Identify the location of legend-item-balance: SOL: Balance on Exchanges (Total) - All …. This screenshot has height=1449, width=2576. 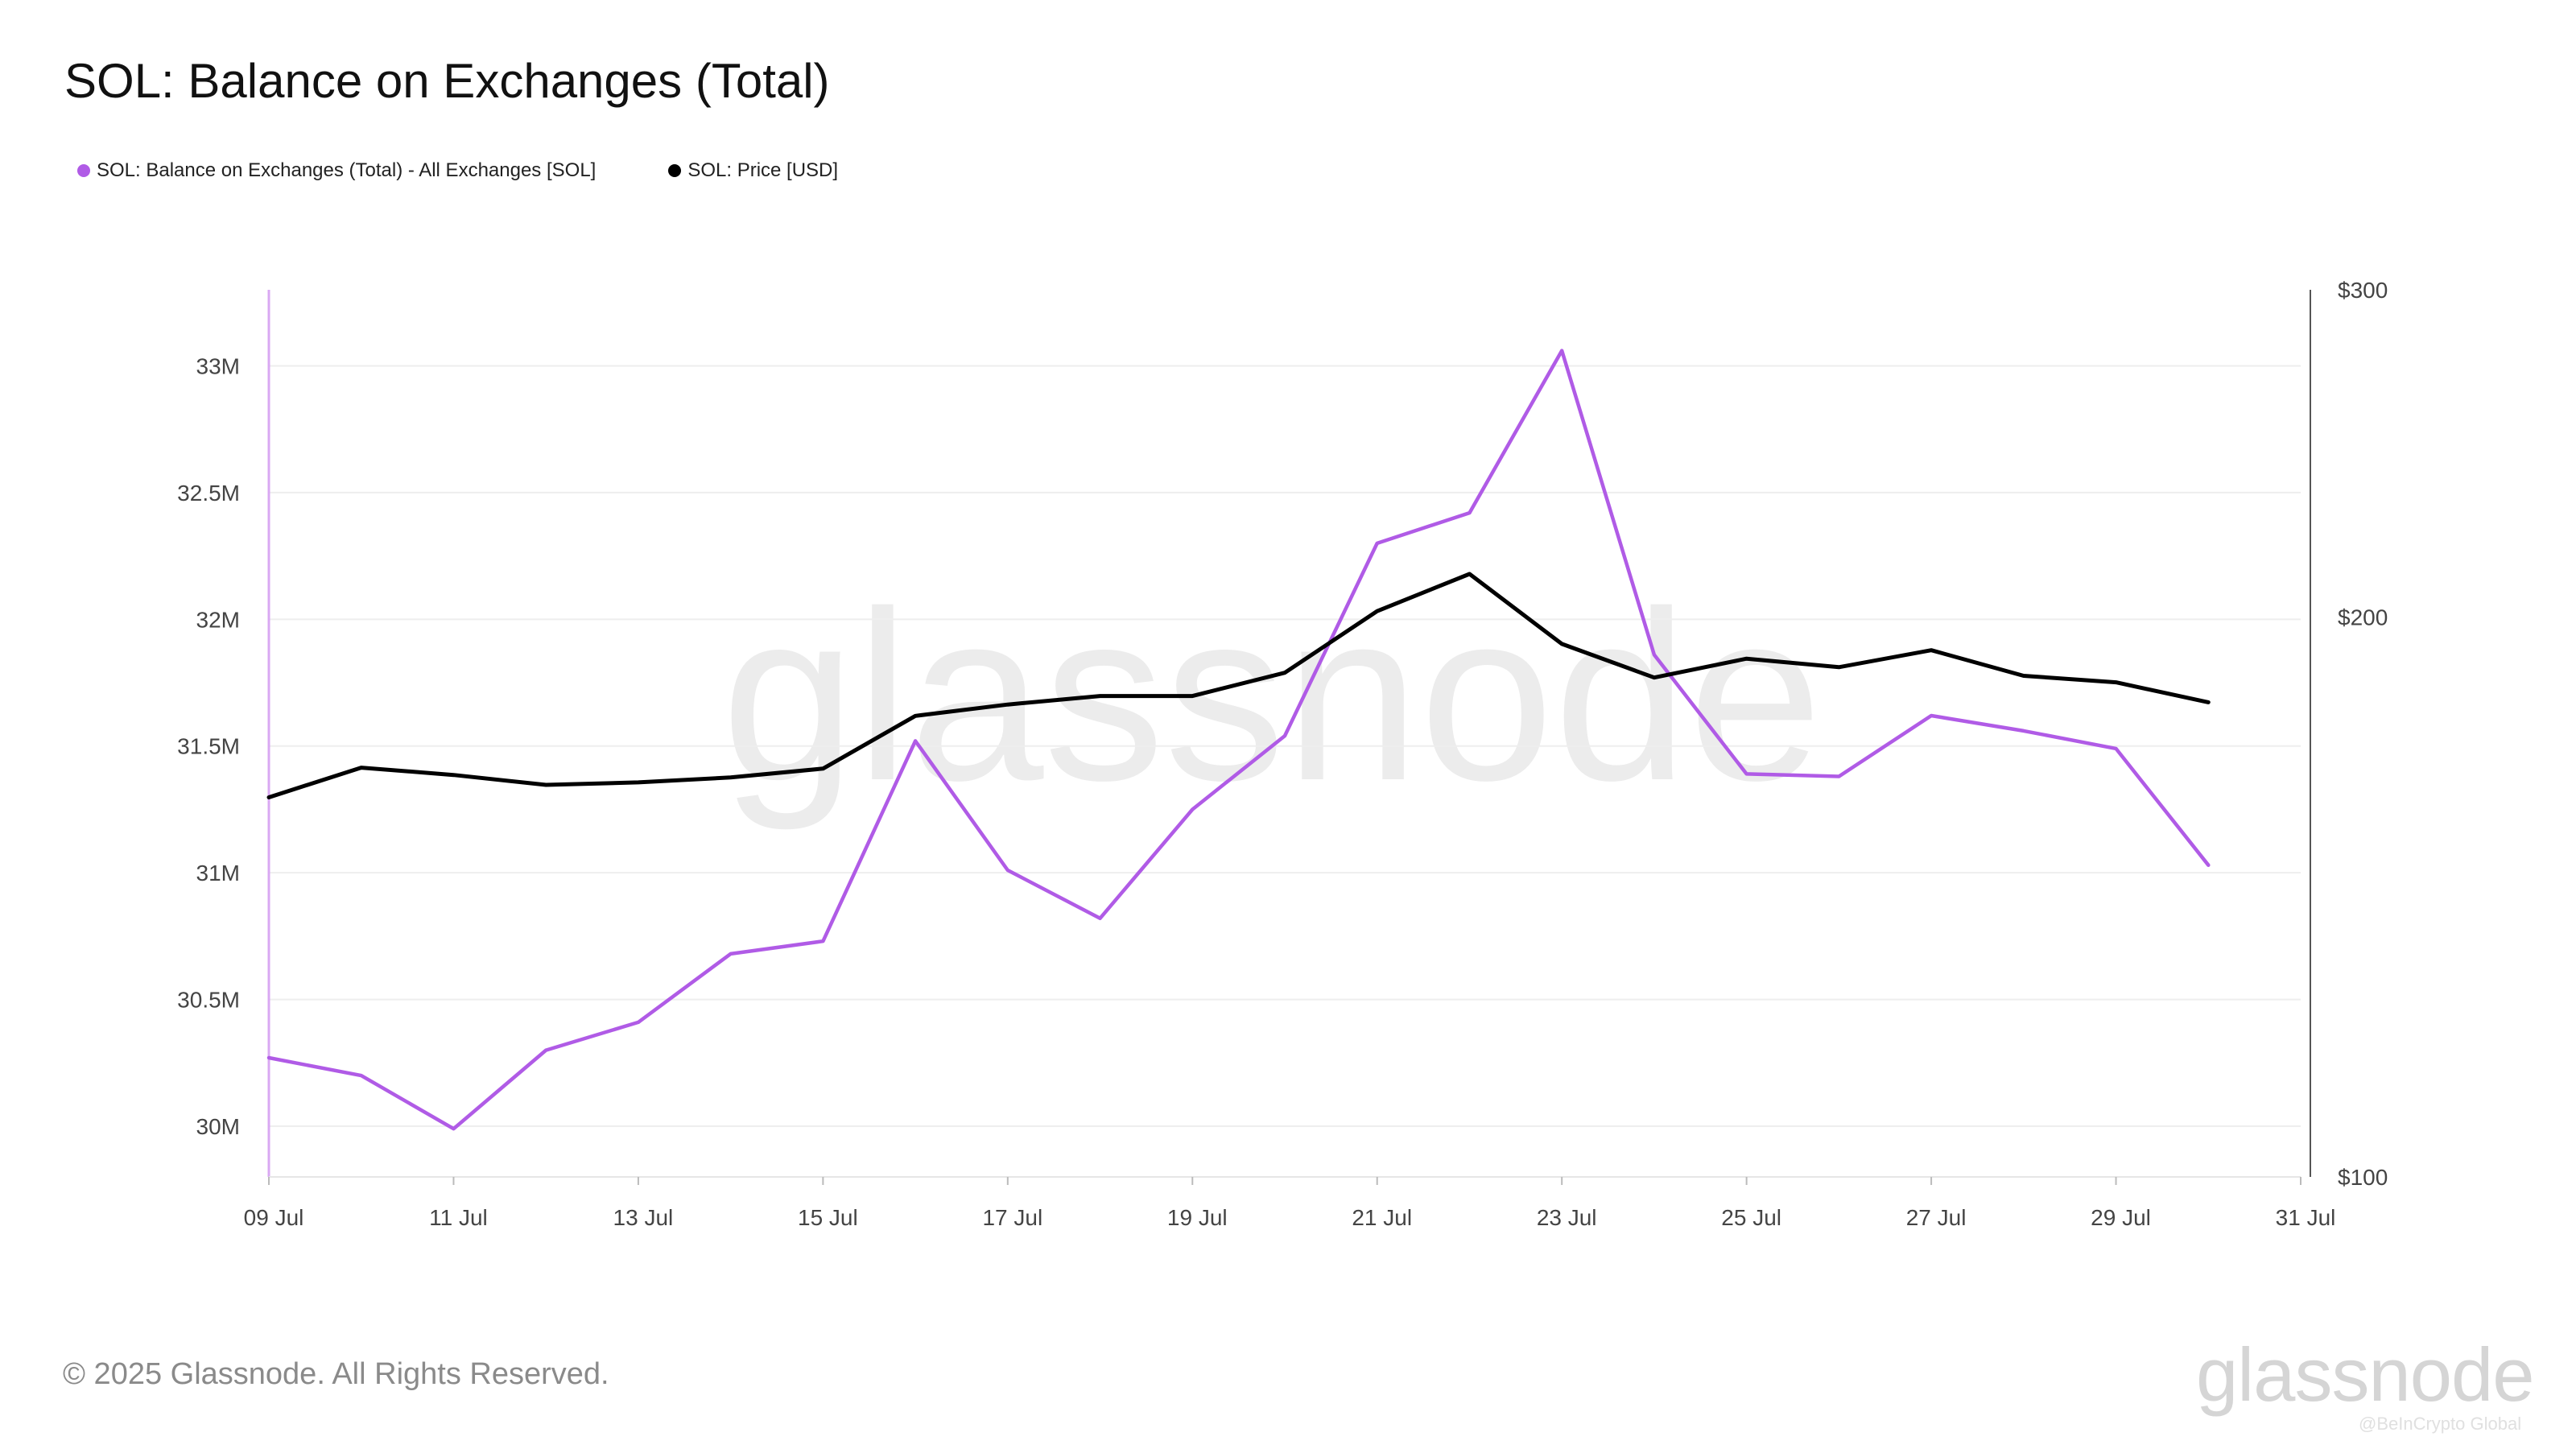
(336, 170).